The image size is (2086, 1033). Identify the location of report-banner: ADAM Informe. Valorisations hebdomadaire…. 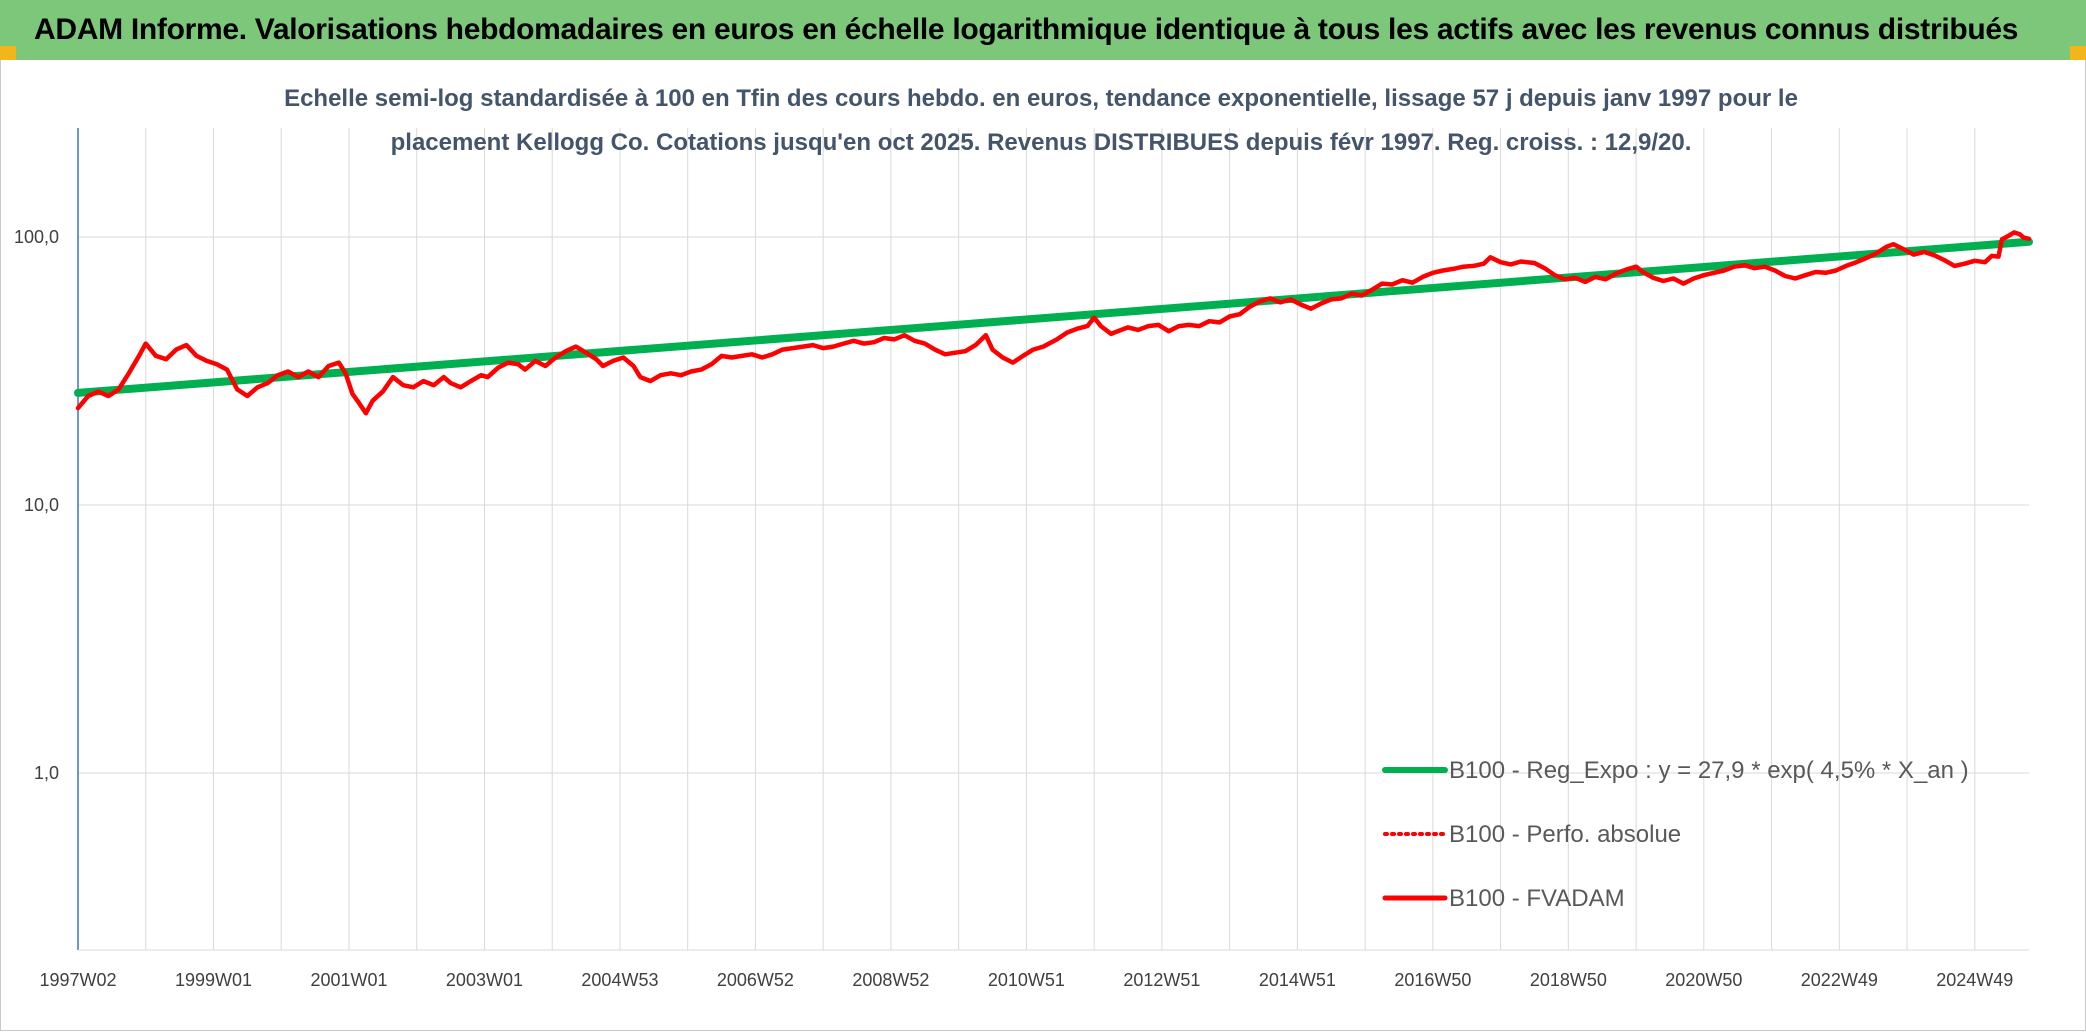
(1043, 30).